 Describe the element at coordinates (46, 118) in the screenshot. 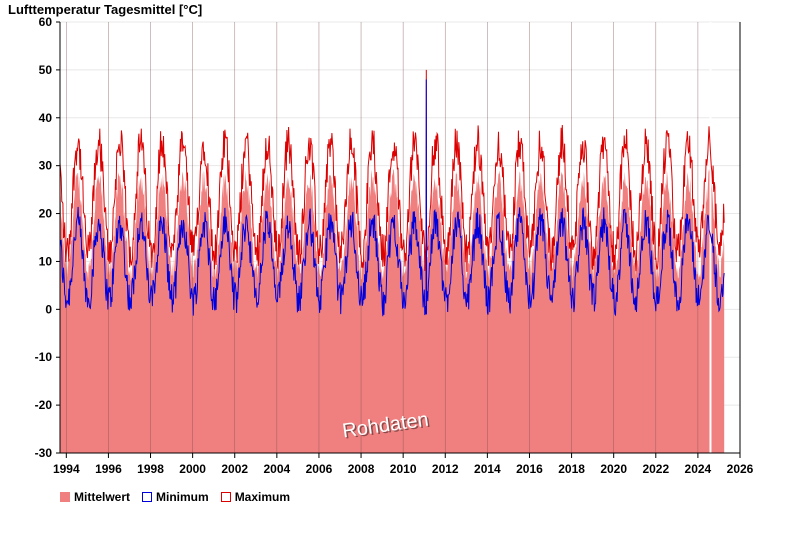

I see `y-tick-label: 40` at that location.